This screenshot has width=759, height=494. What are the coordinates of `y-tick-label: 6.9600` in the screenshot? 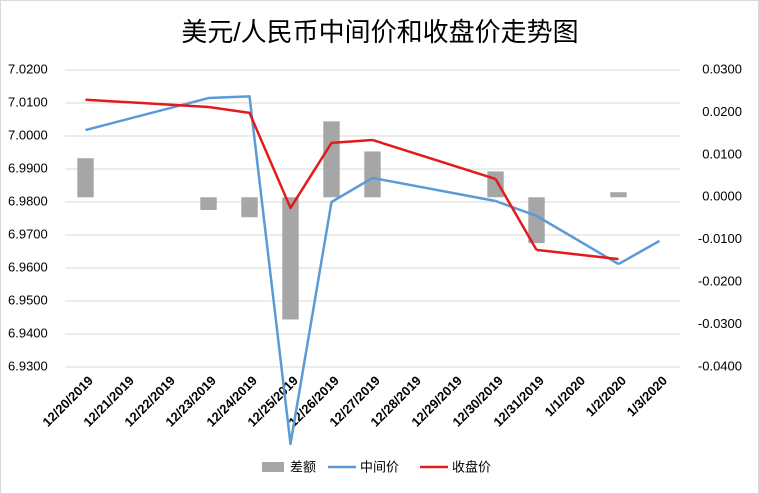 It's located at (28, 266).